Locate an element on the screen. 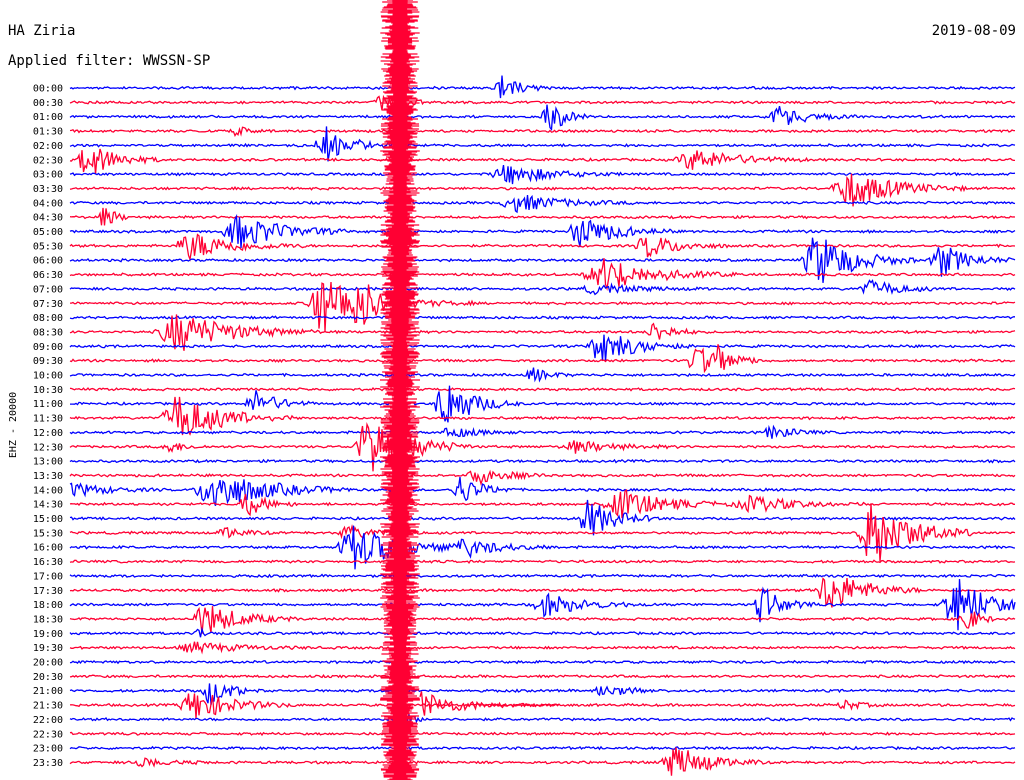 Image resolution: width=1024 pixels, height=780 pixels. row-time-label: 01:00 is located at coordinates (48, 117).